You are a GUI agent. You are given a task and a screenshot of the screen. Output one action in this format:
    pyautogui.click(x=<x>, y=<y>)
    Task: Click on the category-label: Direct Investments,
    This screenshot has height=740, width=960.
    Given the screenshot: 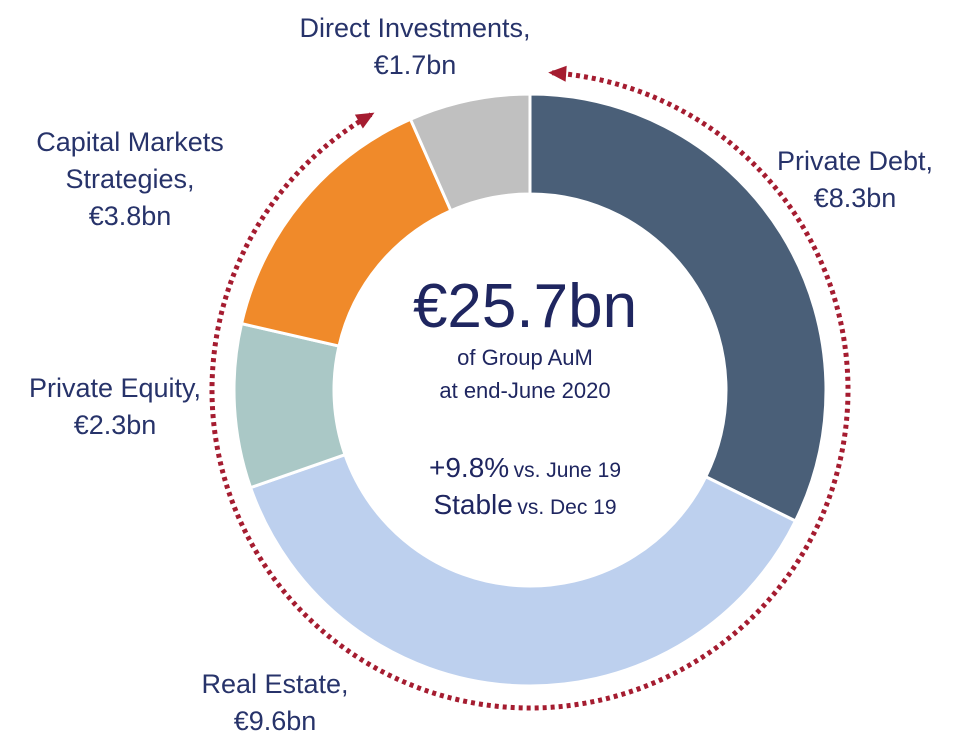 What is the action you would take?
    pyautogui.click(x=415, y=28)
    